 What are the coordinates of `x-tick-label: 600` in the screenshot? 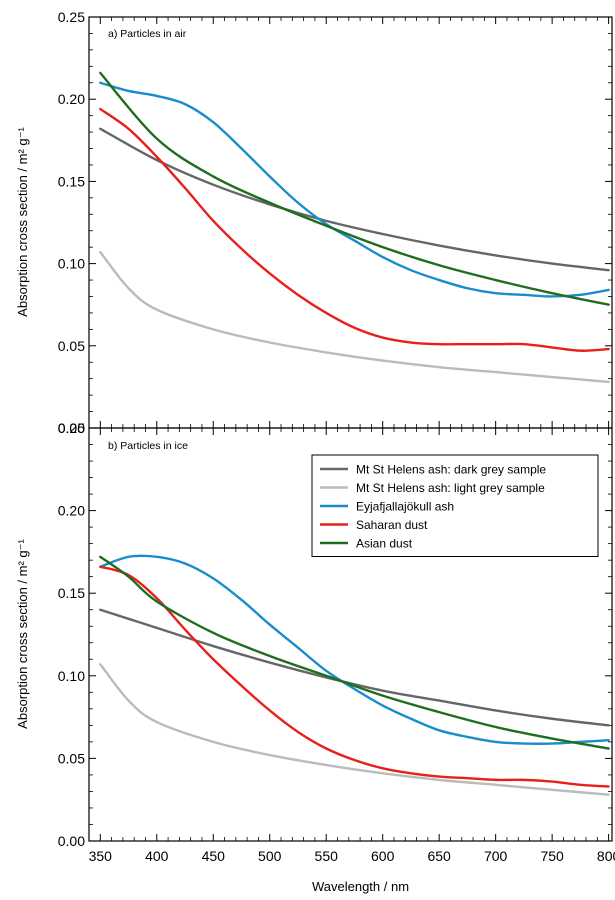 It's located at (383, 856).